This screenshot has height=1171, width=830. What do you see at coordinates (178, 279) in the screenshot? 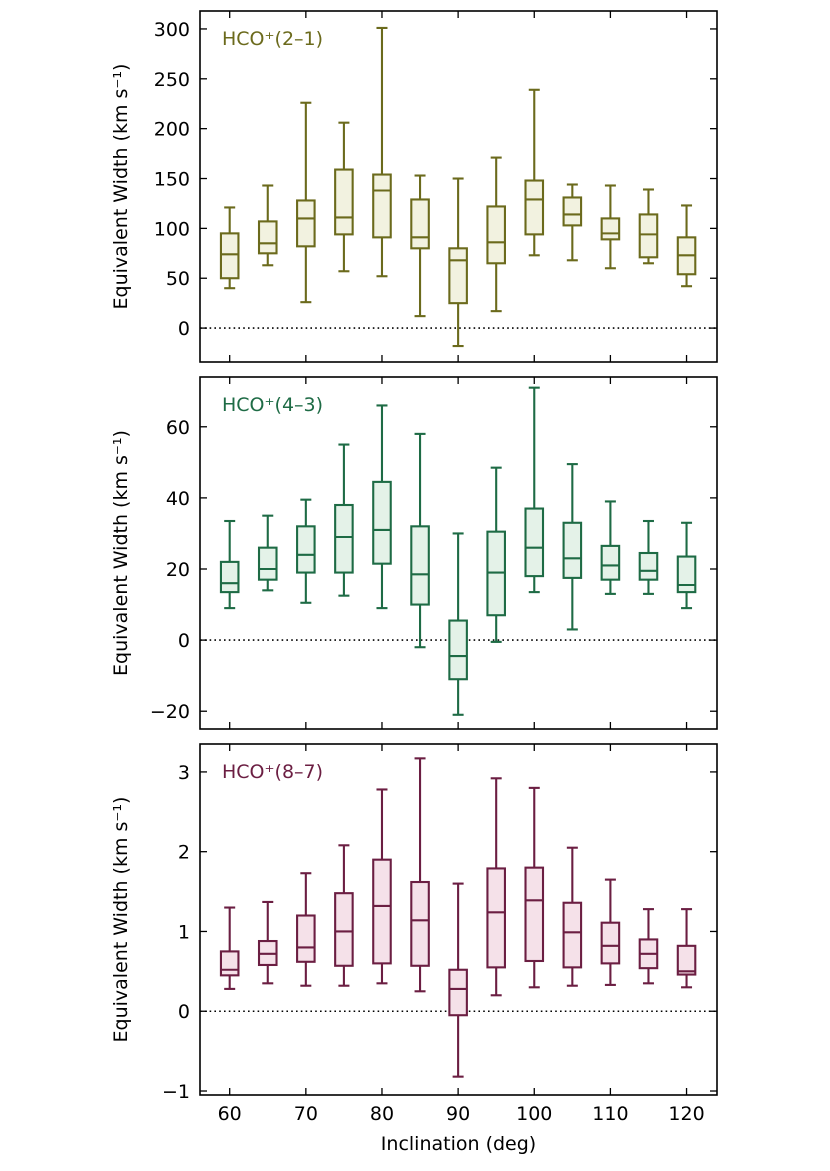
I see `y-tick-label: 50` at bounding box center [178, 279].